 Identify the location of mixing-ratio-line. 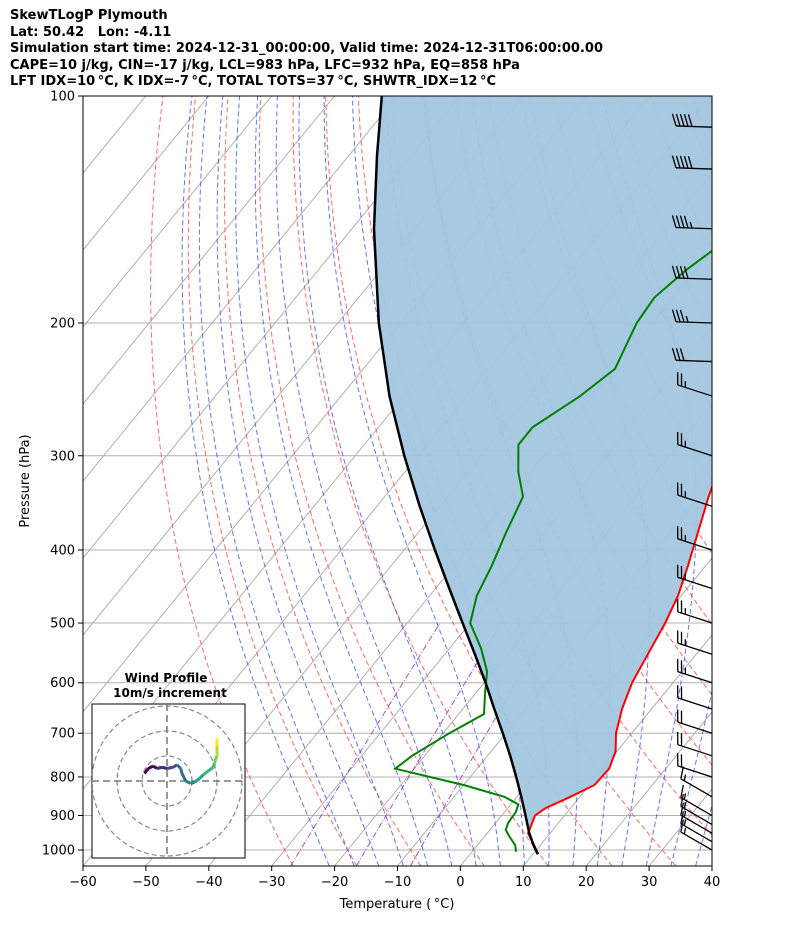
(428, 744).